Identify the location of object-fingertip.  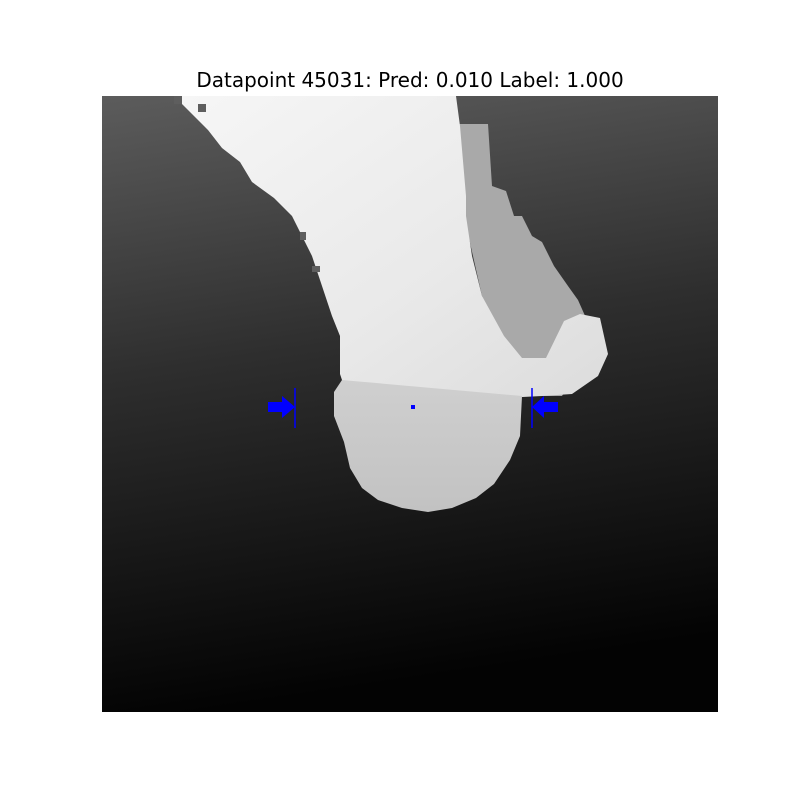
(428, 446).